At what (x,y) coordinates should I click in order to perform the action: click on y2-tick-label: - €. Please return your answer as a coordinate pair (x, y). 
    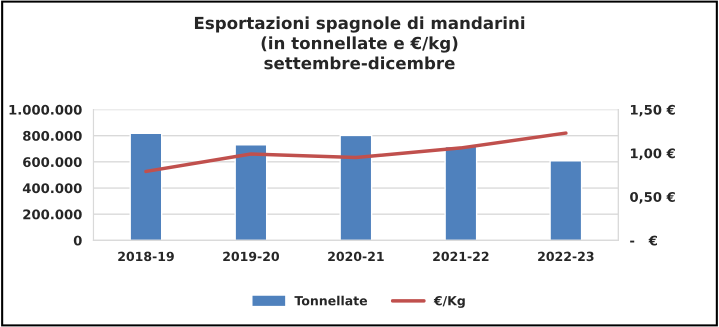
    Looking at the image, I should click on (644, 241).